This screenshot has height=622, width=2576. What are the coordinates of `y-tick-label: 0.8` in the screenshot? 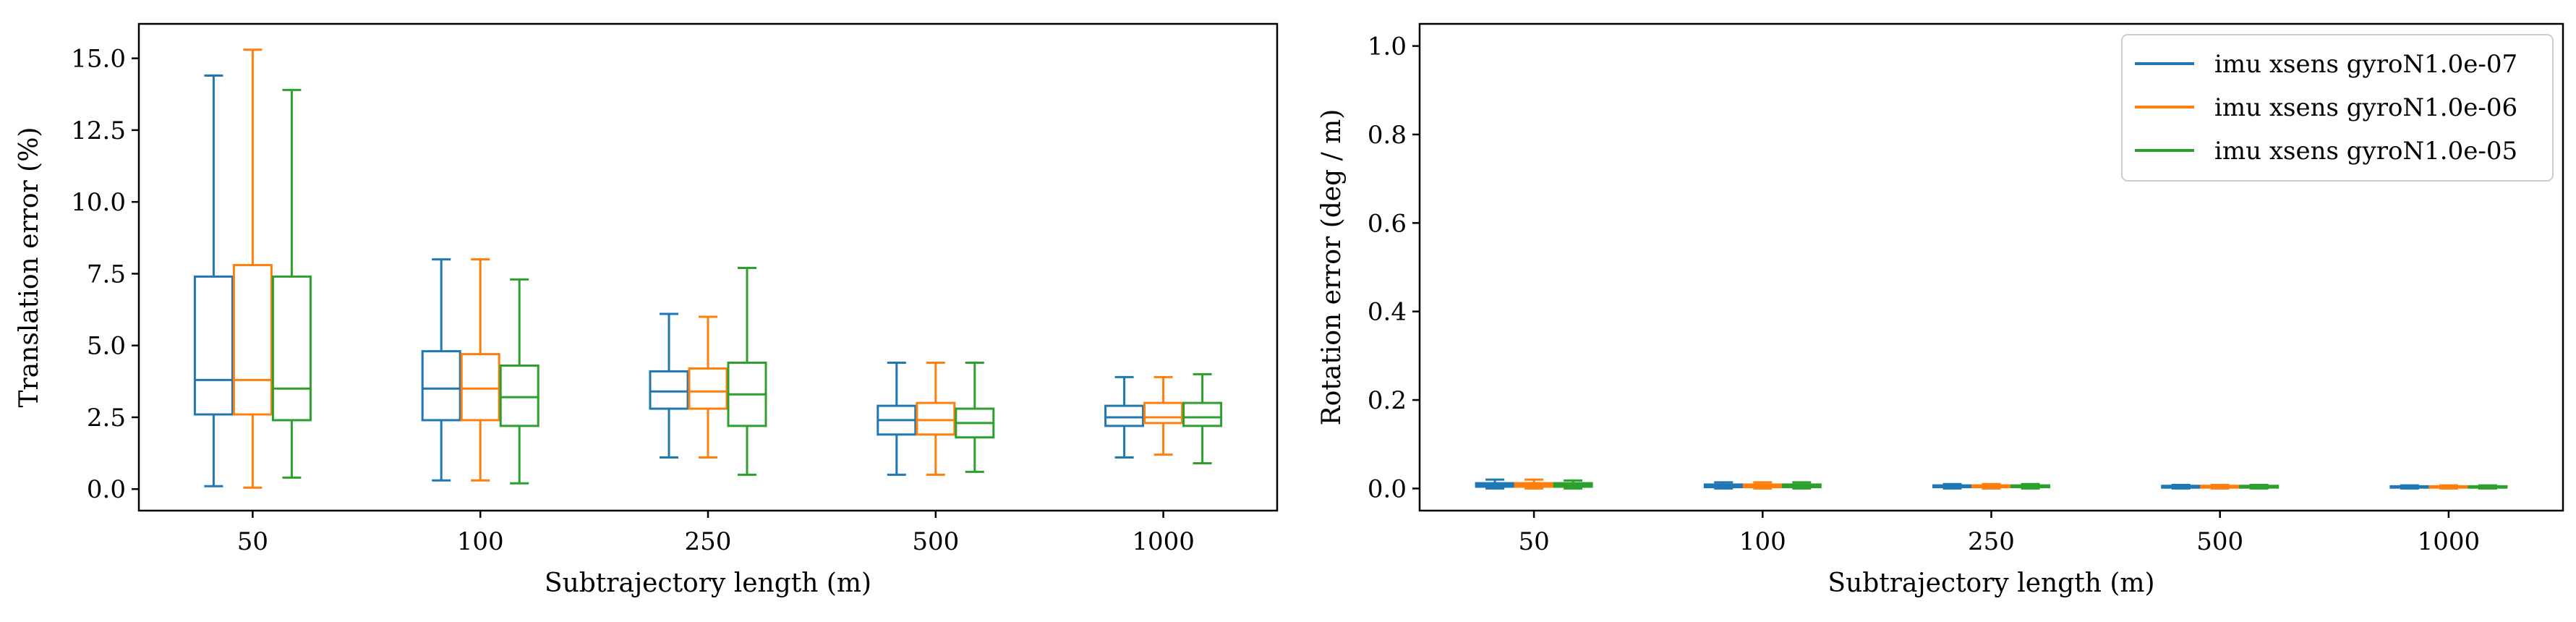 It's located at (1387, 135).